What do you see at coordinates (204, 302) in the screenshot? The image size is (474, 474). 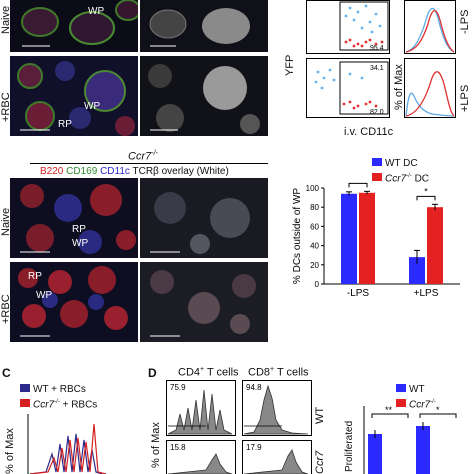 I see `micrograph-ccr7-rbc-right` at bounding box center [204, 302].